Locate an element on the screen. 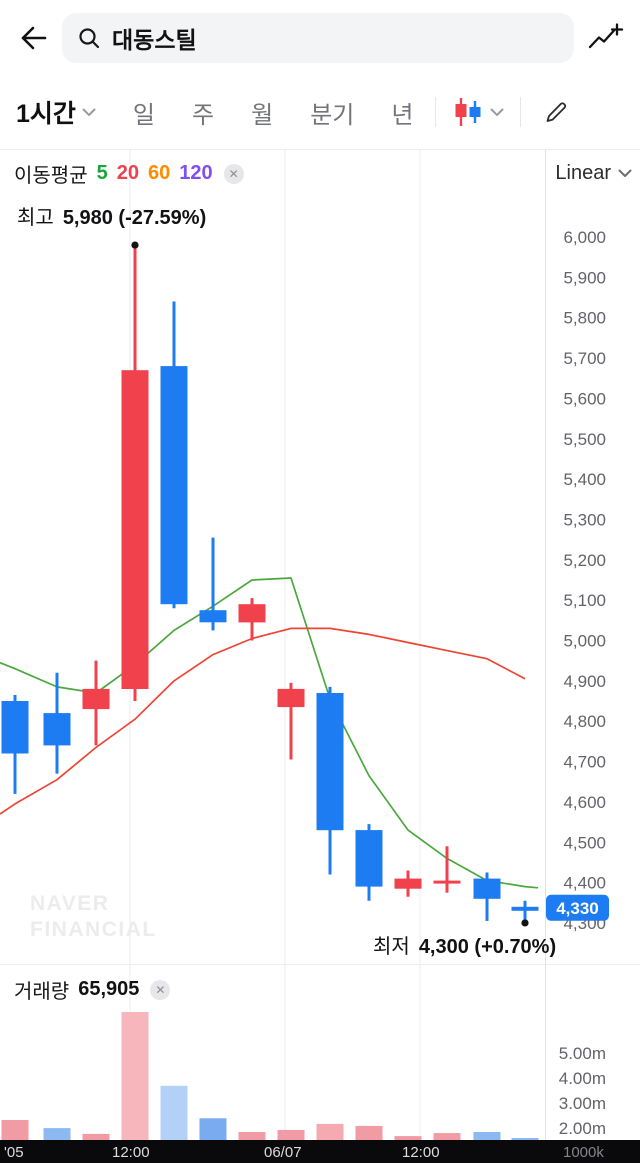  chart-style-button is located at coordinates (478, 112).